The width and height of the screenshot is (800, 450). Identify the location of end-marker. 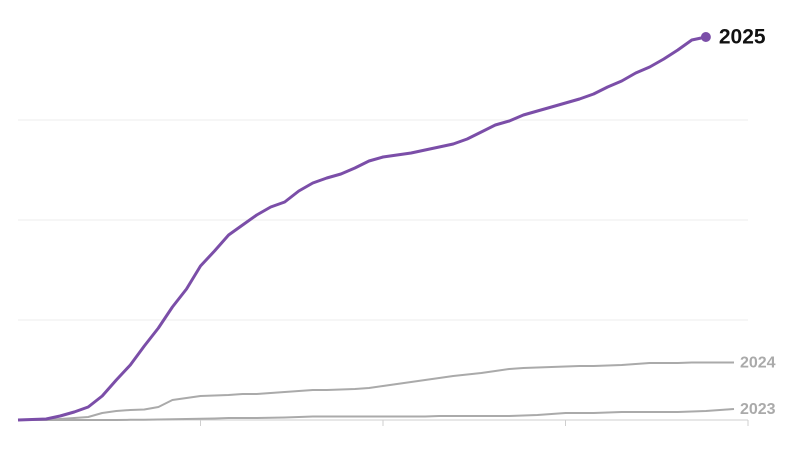
(705, 37).